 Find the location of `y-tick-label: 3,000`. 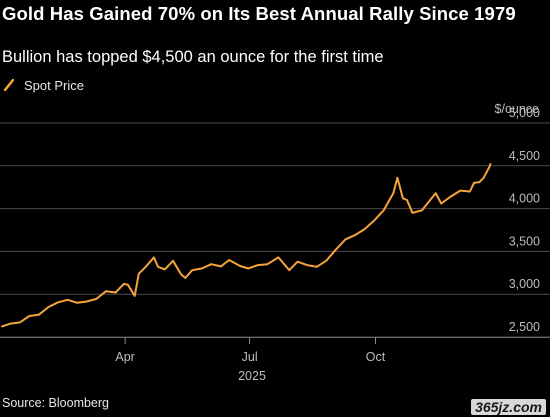

y-tick-label: 3,000 is located at coordinates (524, 284).